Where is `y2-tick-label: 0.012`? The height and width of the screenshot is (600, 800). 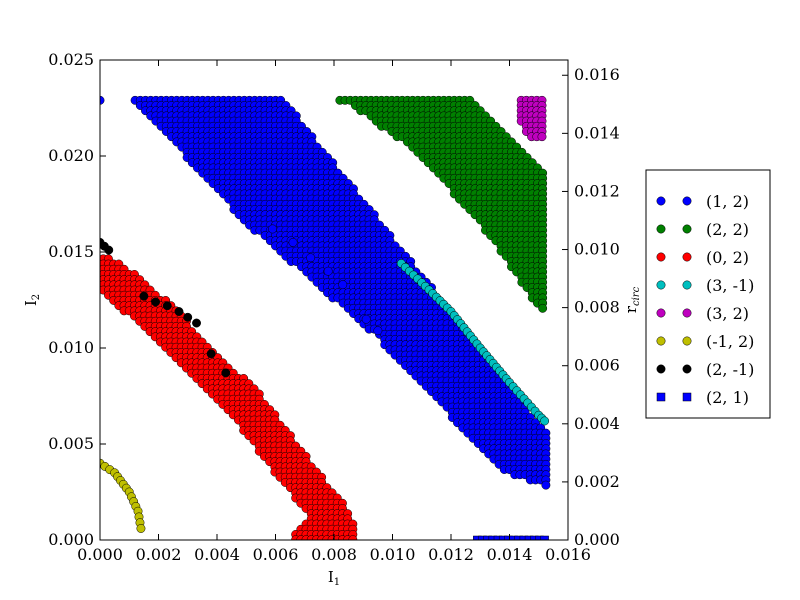
y2-tick-label: 0.012 is located at coordinates (597, 190).